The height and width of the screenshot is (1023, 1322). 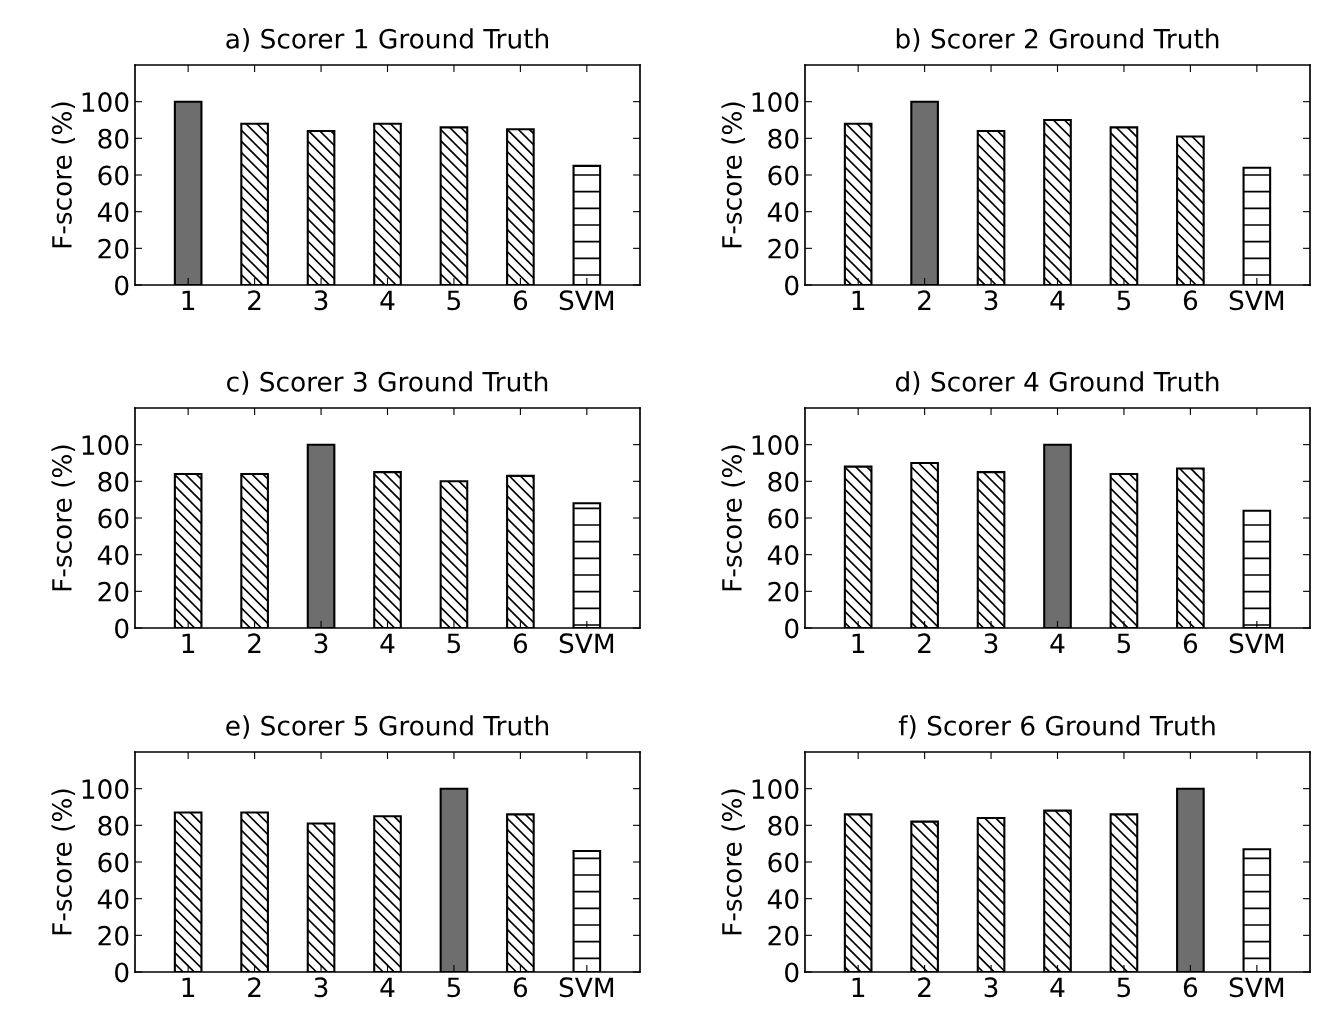 What do you see at coordinates (387, 40) in the screenshot?
I see `chart-title: a) Scorer 1 Ground Truth` at bounding box center [387, 40].